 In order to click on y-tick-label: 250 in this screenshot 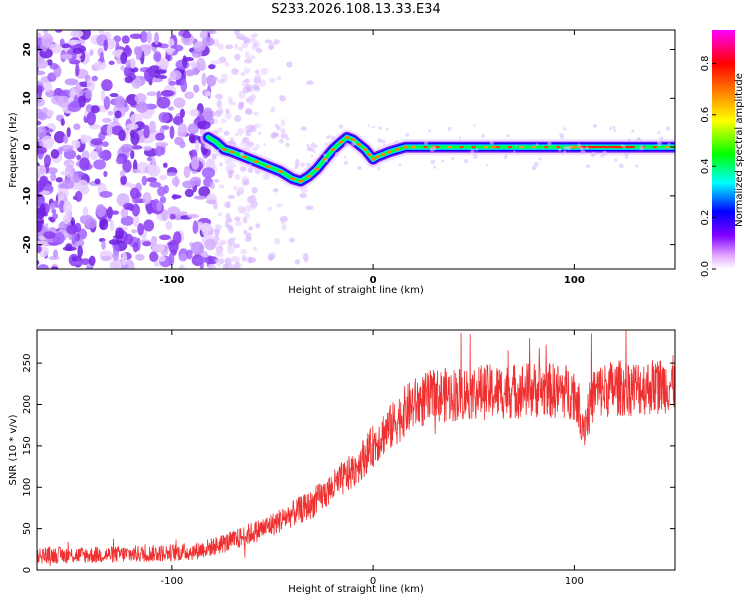, I will do `click(27, 363)`.